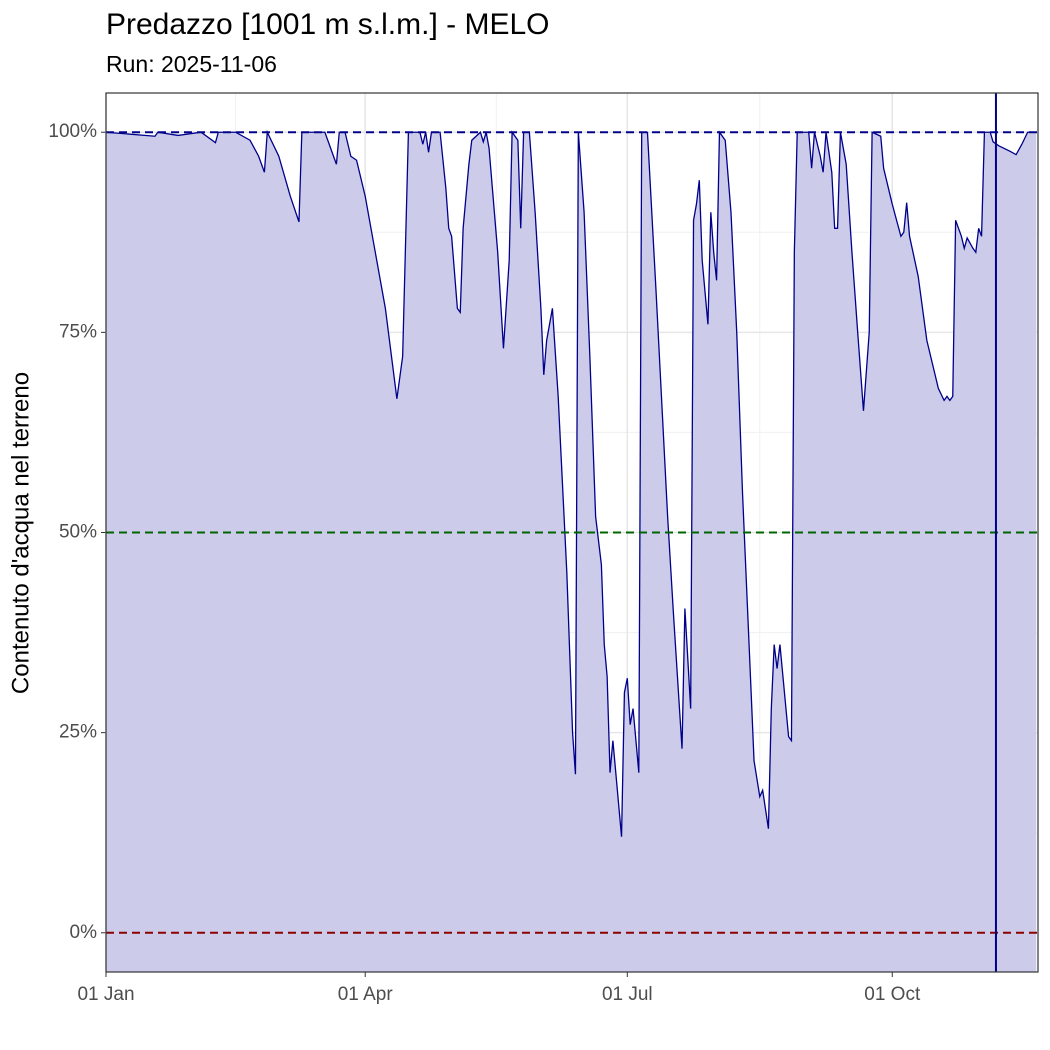 This screenshot has width=1050, height=1050. What do you see at coordinates (84, 932) in the screenshot?
I see `y-tick-label: 0%` at bounding box center [84, 932].